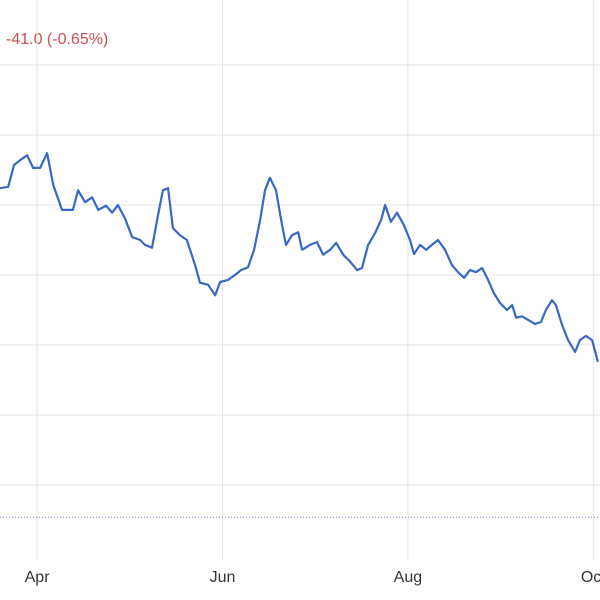 This screenshot has height=600, width=600. I want to click on x-tick-label: Aug, so click(408, 577).